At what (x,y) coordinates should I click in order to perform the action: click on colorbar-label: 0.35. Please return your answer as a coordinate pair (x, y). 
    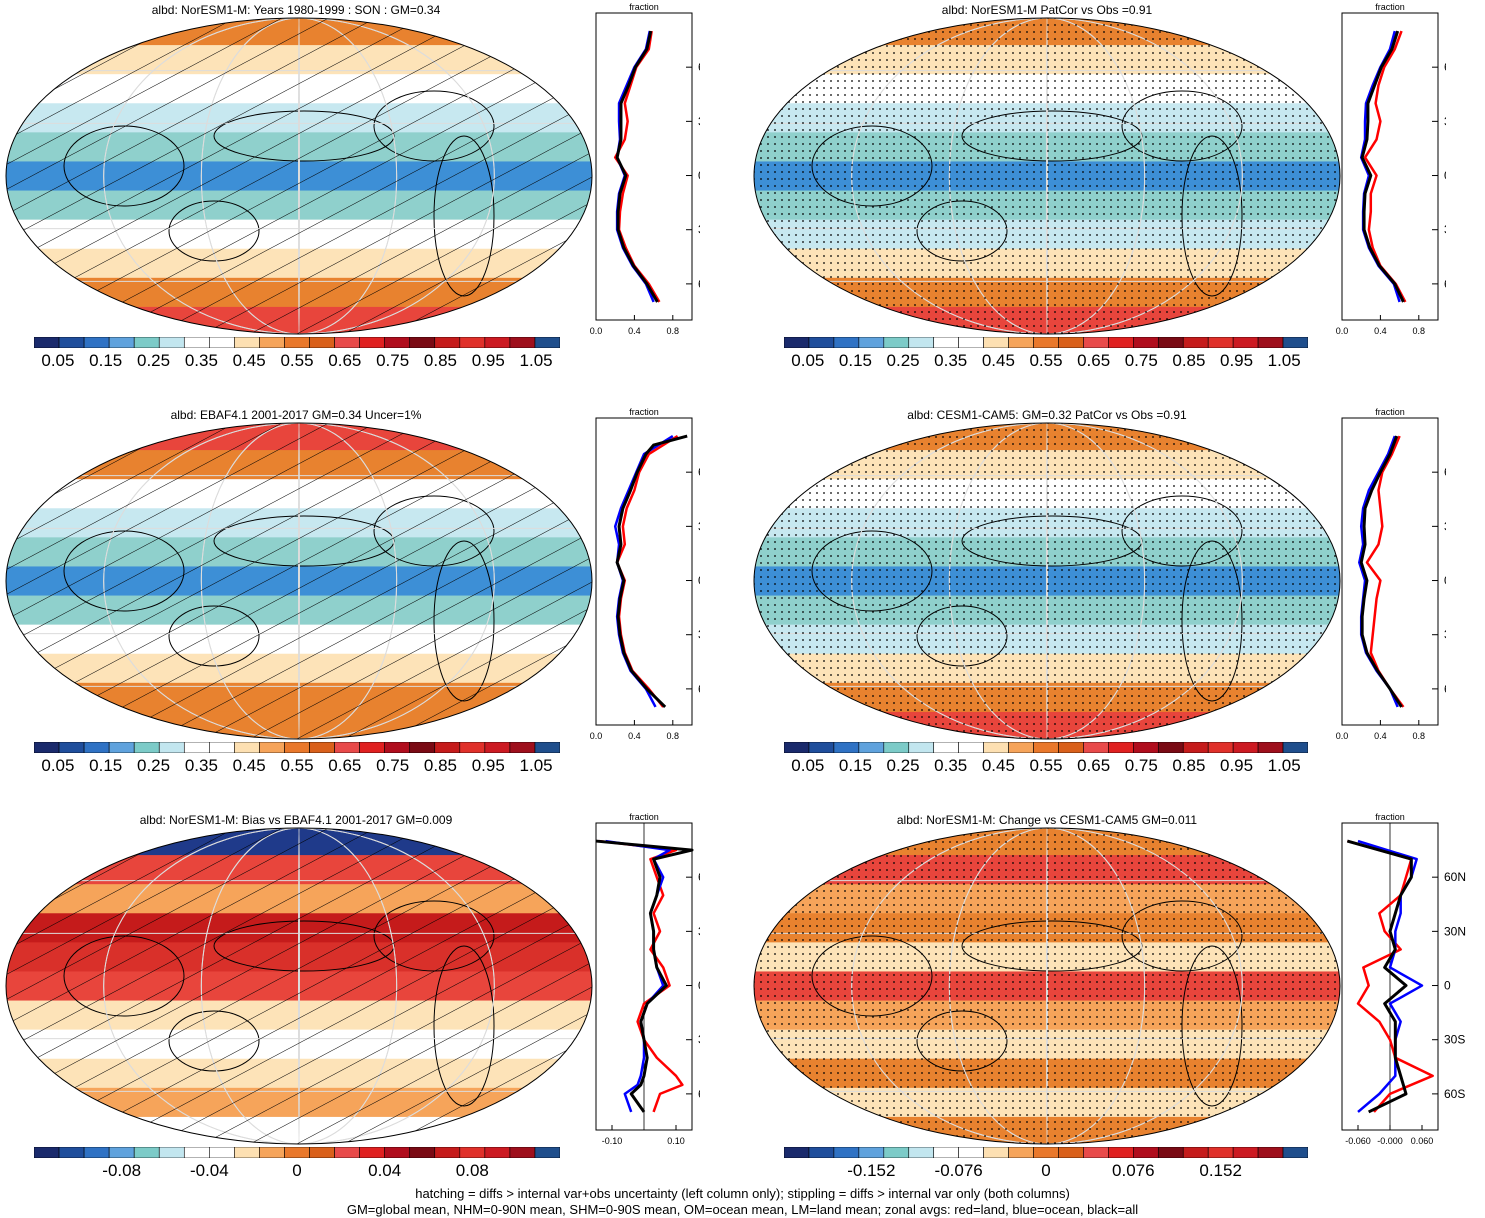
    Looking at the image, I should click on (951, 360).